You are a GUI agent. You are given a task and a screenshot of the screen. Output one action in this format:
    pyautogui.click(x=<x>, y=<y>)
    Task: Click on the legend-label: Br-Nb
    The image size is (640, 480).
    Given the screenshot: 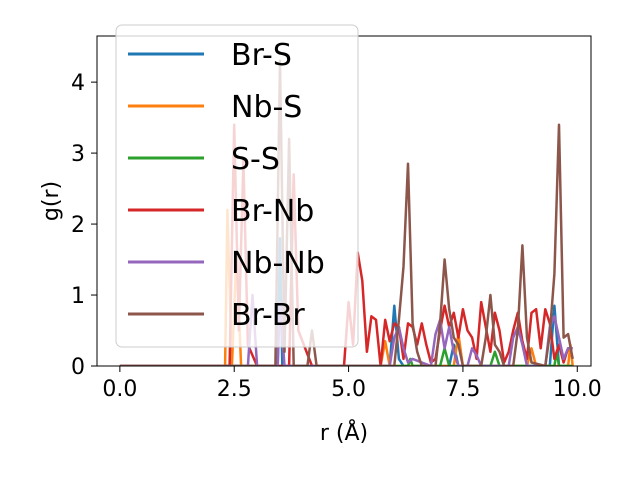 What is the action you would take?
    pyautogui.click(x=272, y=211)
    